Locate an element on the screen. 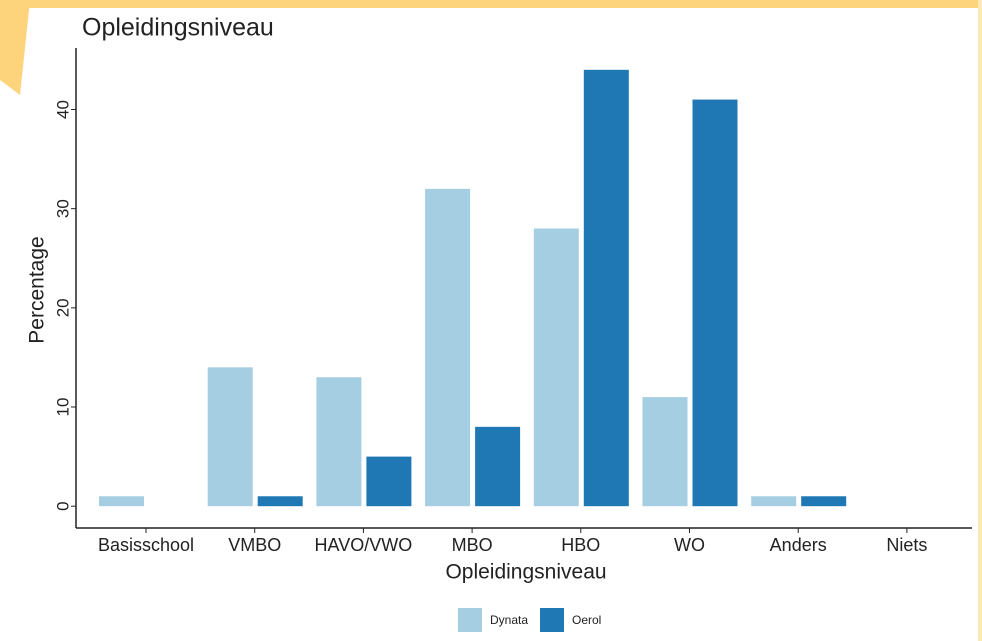  y-tick-label: 30 is located at coordinates (62, 208).